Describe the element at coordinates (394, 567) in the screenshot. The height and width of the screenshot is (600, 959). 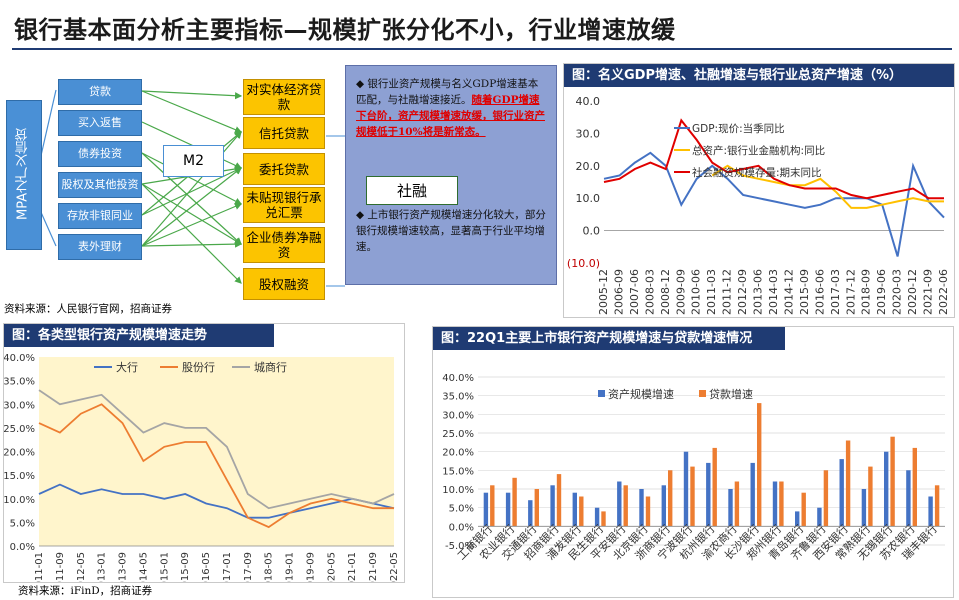
I see `x-tick-label: 2022-05` at that location.